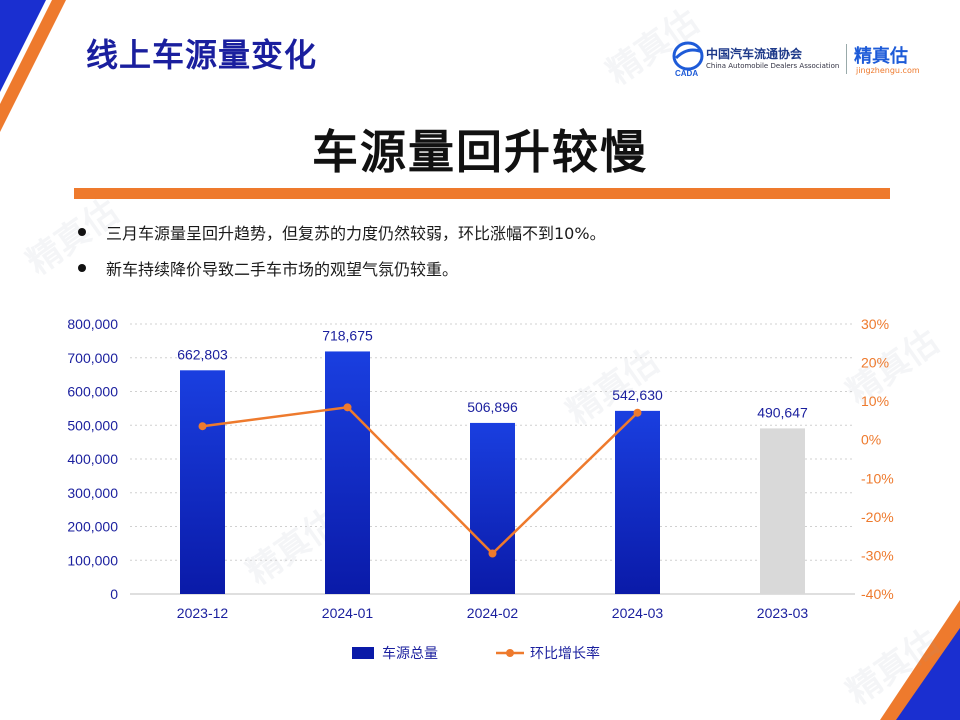 This screenshot has width=960, height=720. I want to click on y-left-tick-label: 600,000, so click(92, 392).